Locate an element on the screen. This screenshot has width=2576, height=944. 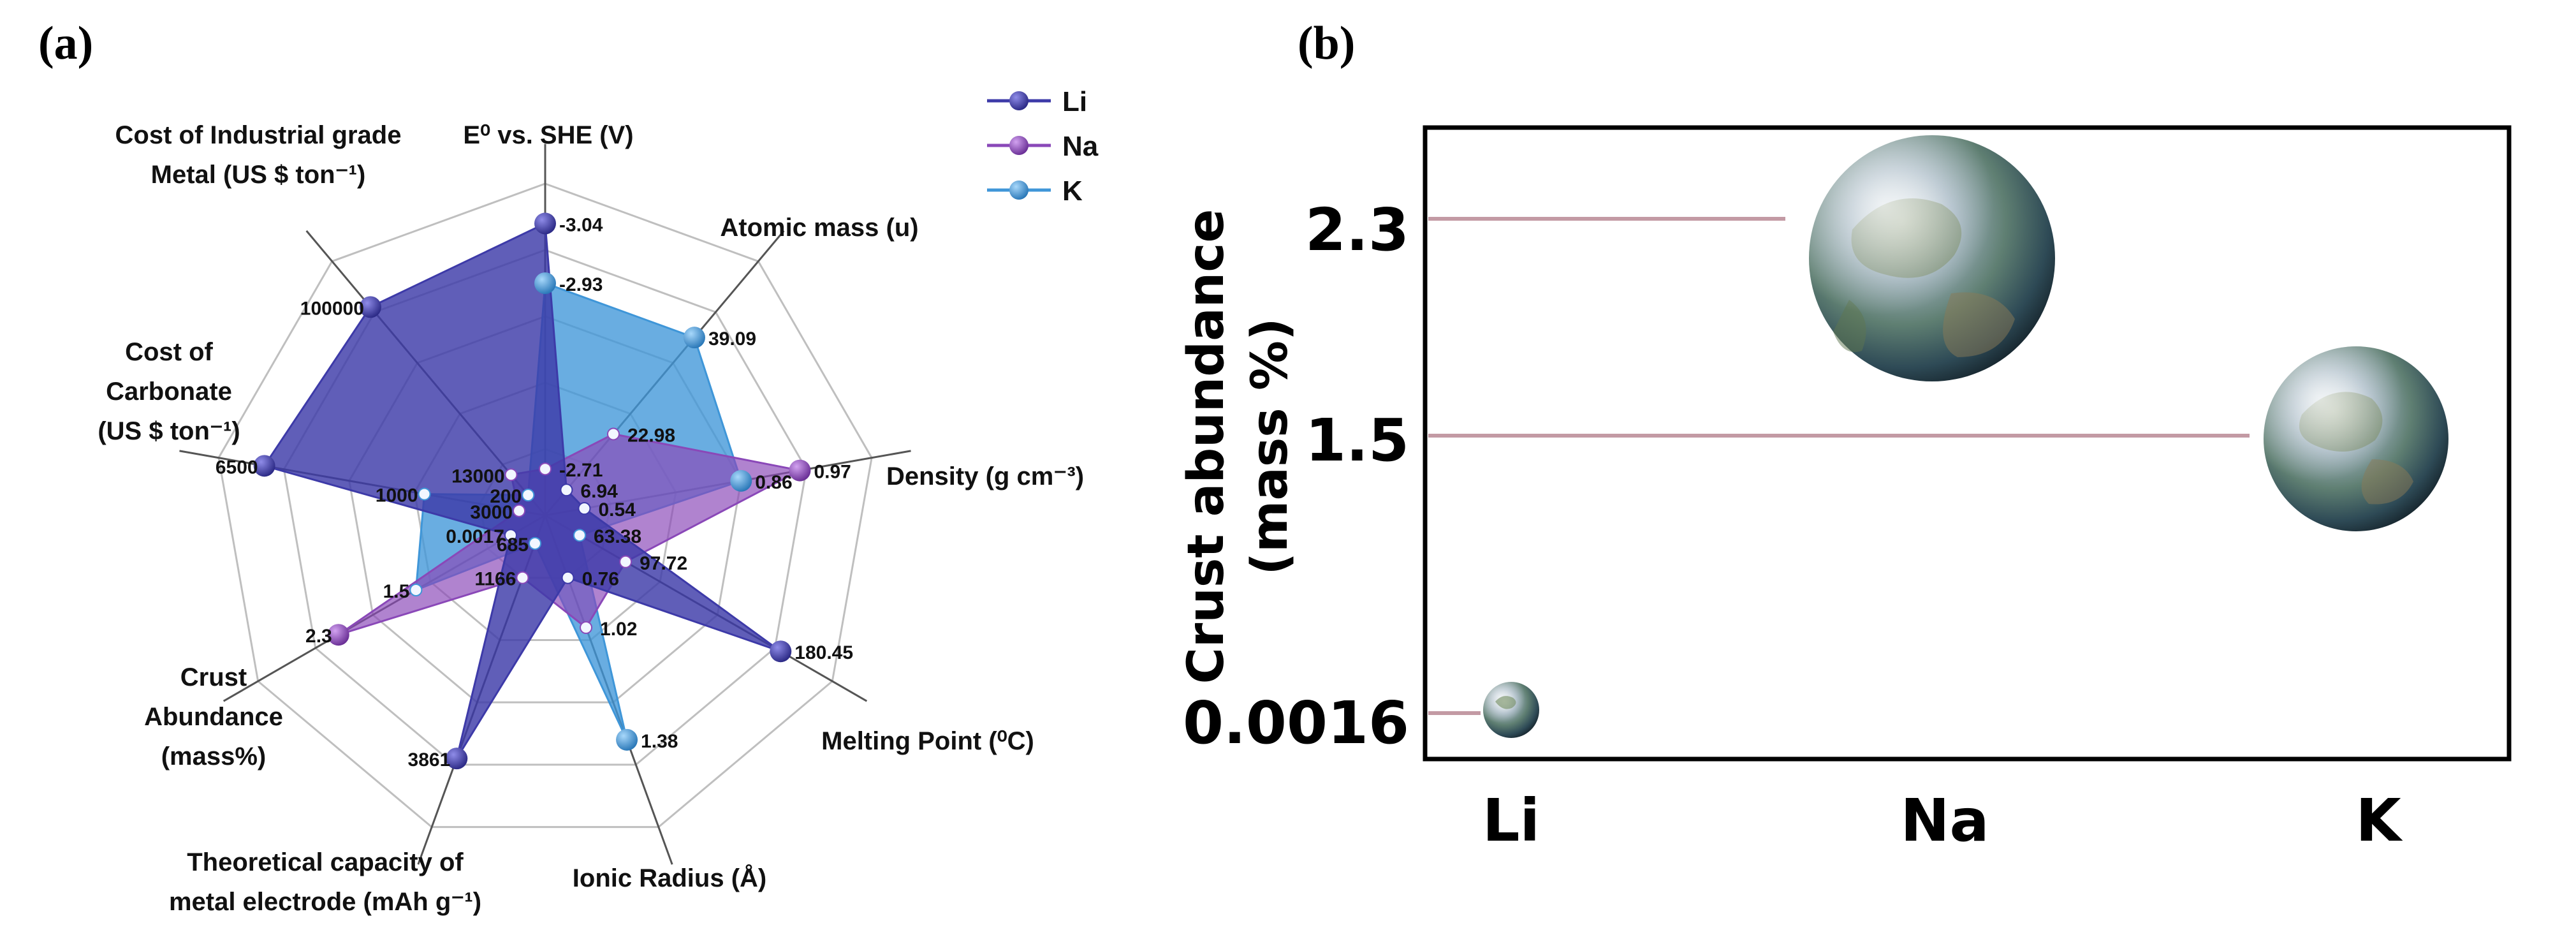
value-label-na-6: 1166 is located at coordinates (495, 579).